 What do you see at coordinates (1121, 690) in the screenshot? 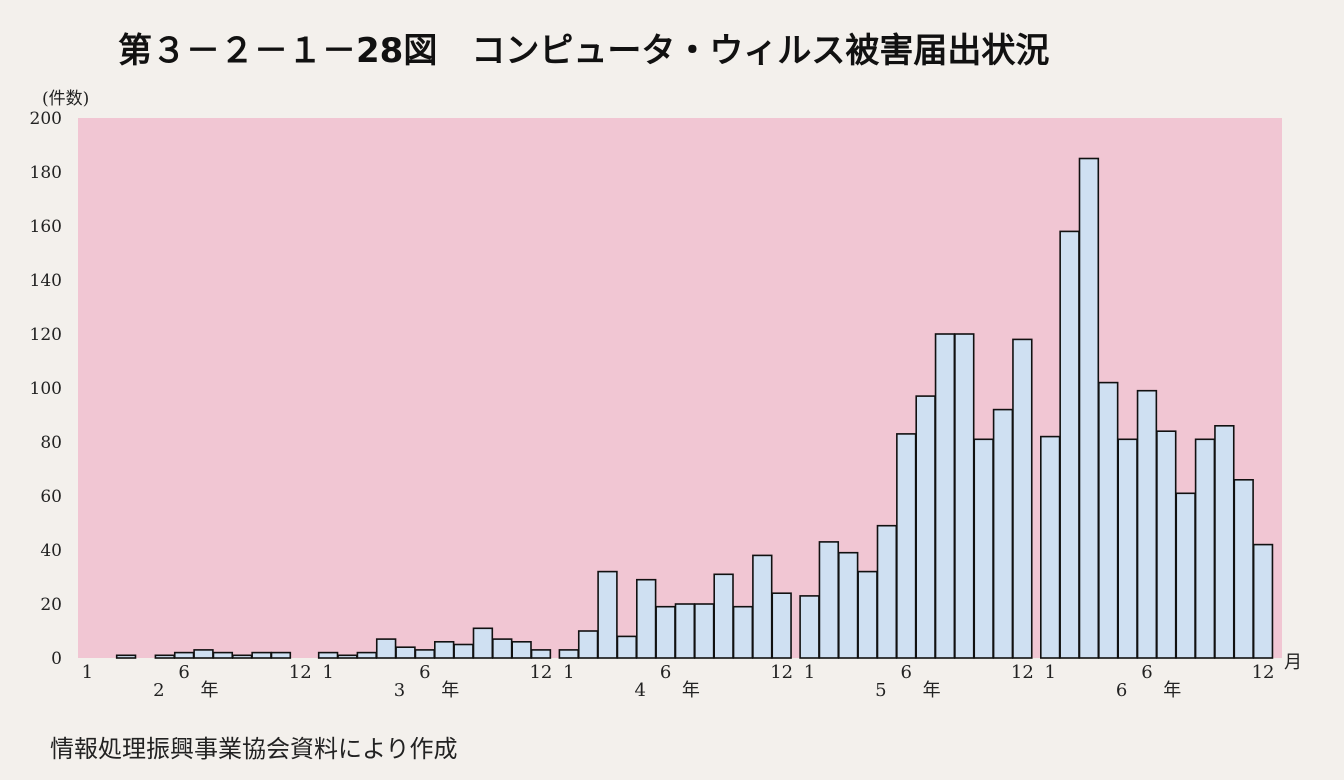
I see `x-year-label: 6` at bounding box center [1121, 690].